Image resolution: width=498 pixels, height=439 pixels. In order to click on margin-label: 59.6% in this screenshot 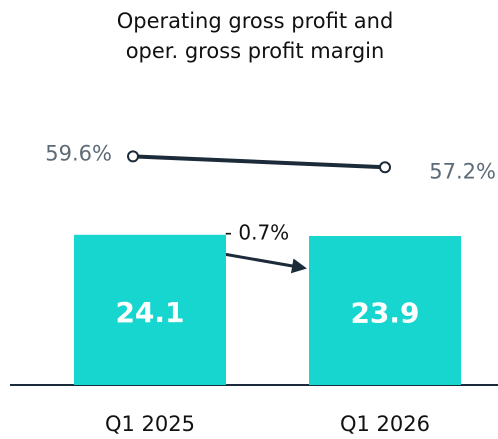, I will do `click(78, 153)`.